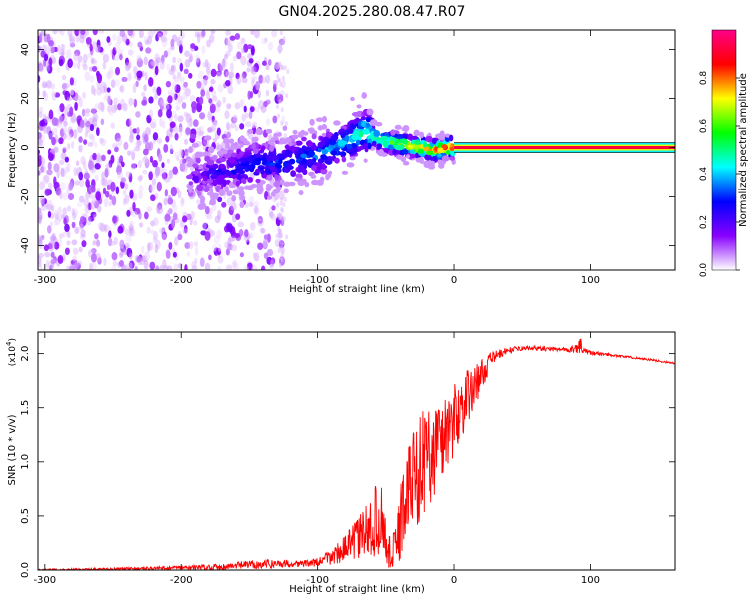 This screenshot has width=750, height=600. Describe the element at coordinates (590, 280) in the screenshot. I see `x-tick-label: 100` at that location.